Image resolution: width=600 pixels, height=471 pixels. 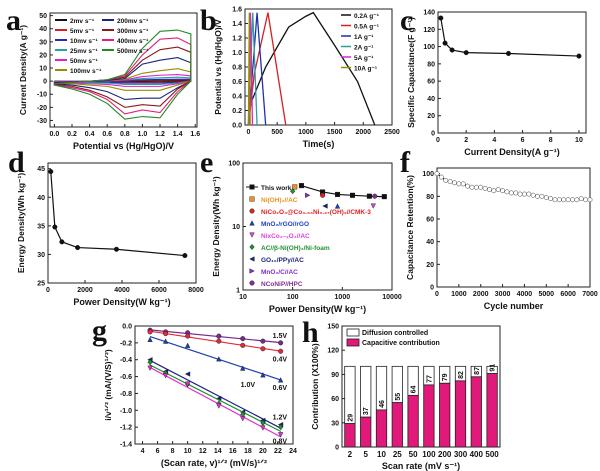 I want to click on x-axis-label: (Scan rate, v)¹ᐟ² (mV/s)¹ᐟ², so click(x=214, y=463).